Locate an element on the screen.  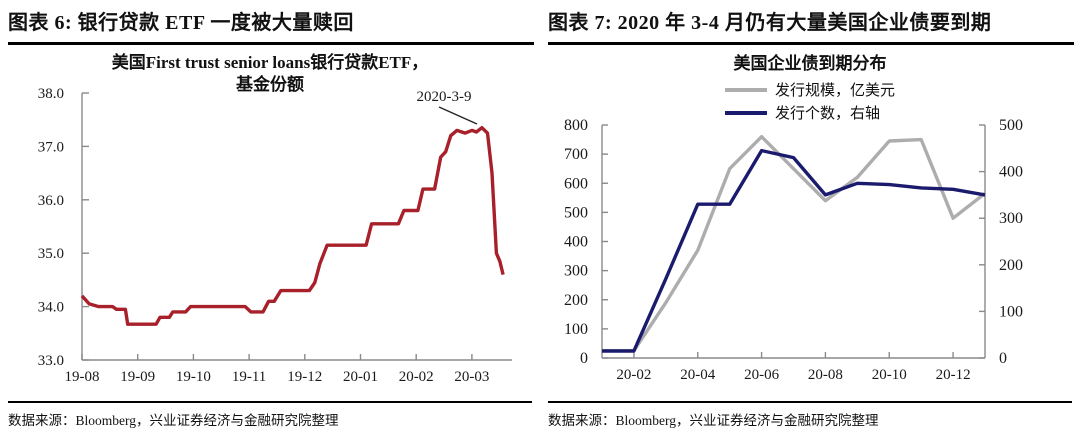
bond-chart-legend: 发行规模，亿美元 发行个数，右轴 is located at coordinates (810, 101).